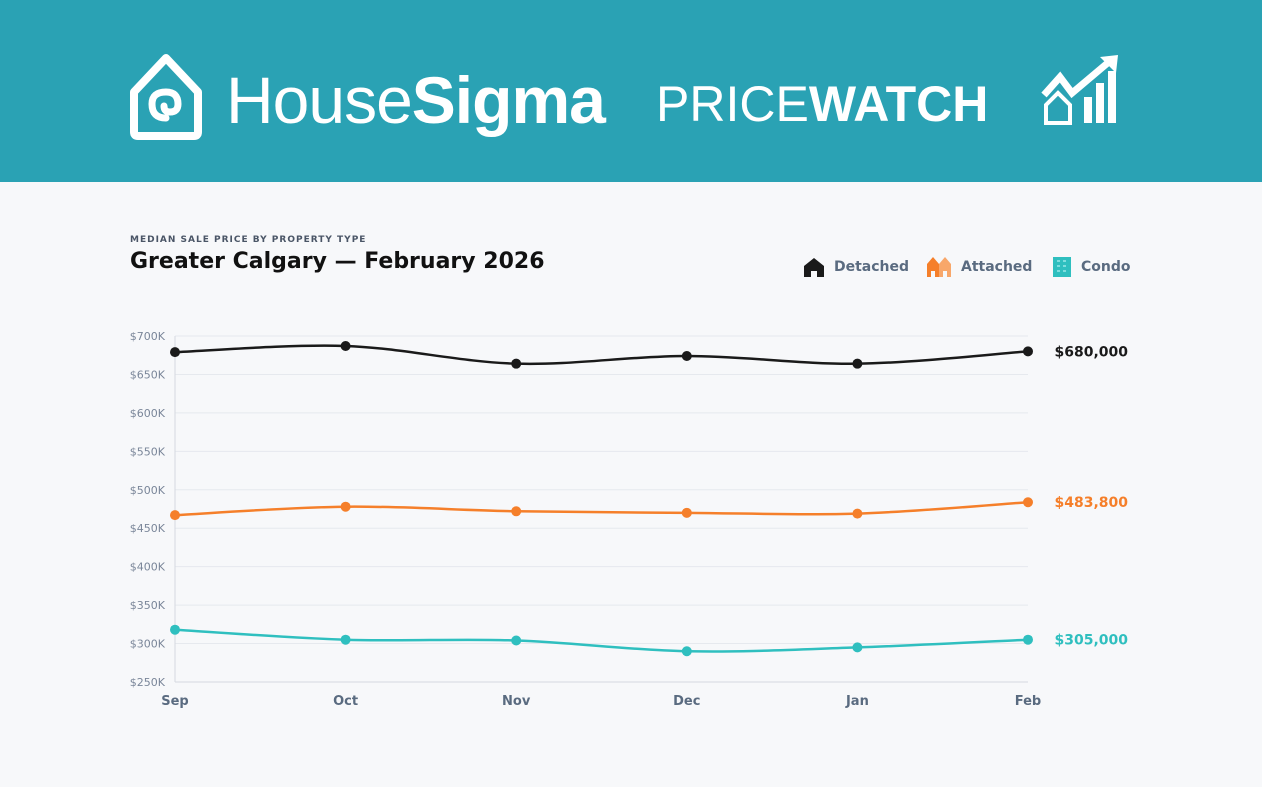 The image size is (1262, 787). I want to click on x-tick-label: Nov, so click(516, 701).